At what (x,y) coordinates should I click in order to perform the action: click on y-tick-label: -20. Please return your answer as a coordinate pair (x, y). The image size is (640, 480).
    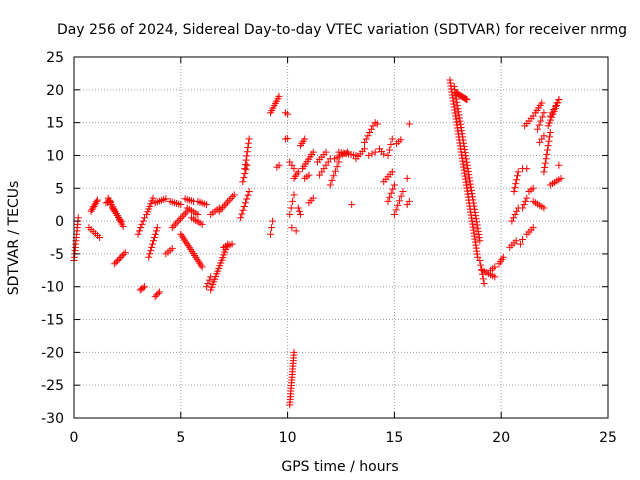
    Looking at the image, I should click on (52, 353).